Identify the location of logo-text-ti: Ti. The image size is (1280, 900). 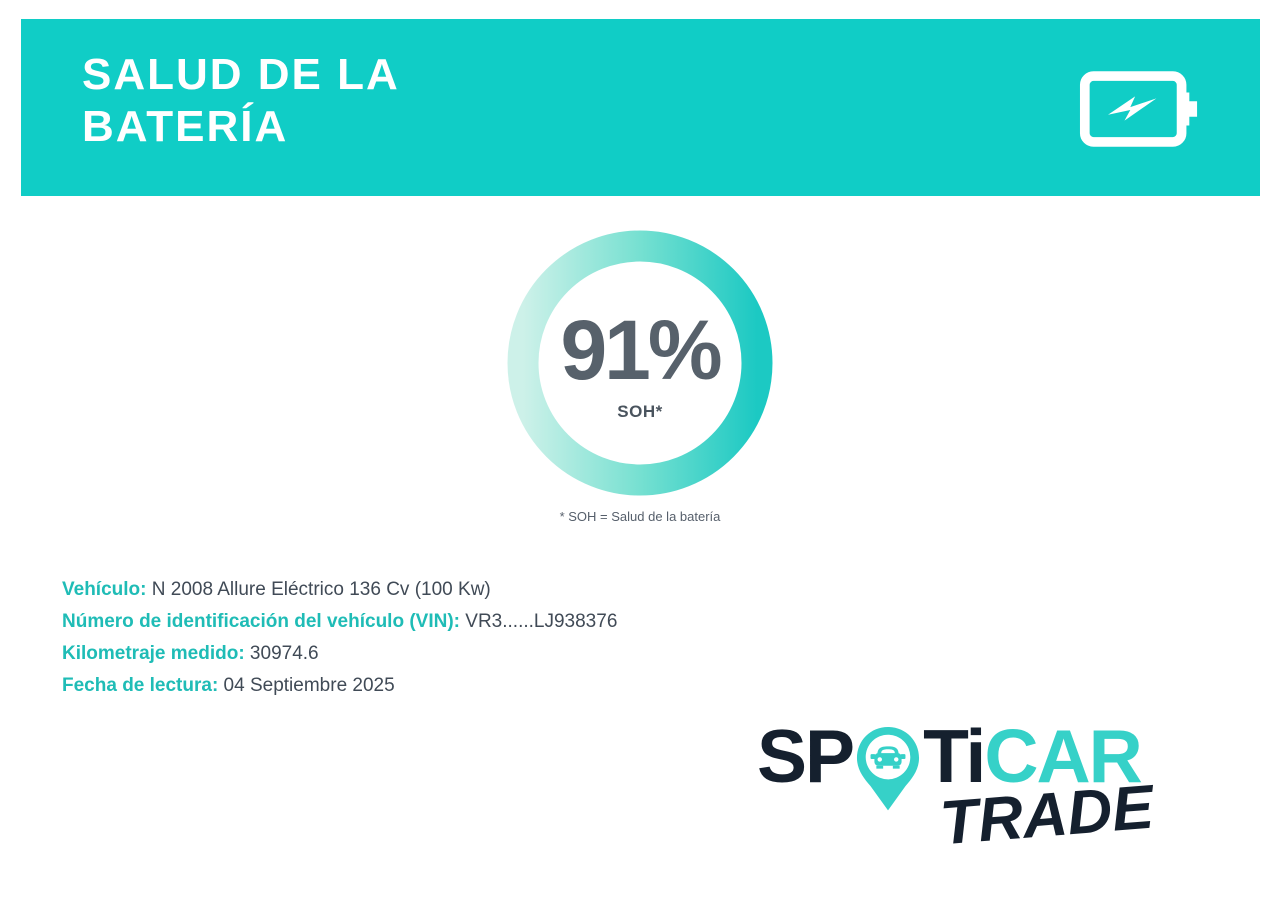
(954, 756).